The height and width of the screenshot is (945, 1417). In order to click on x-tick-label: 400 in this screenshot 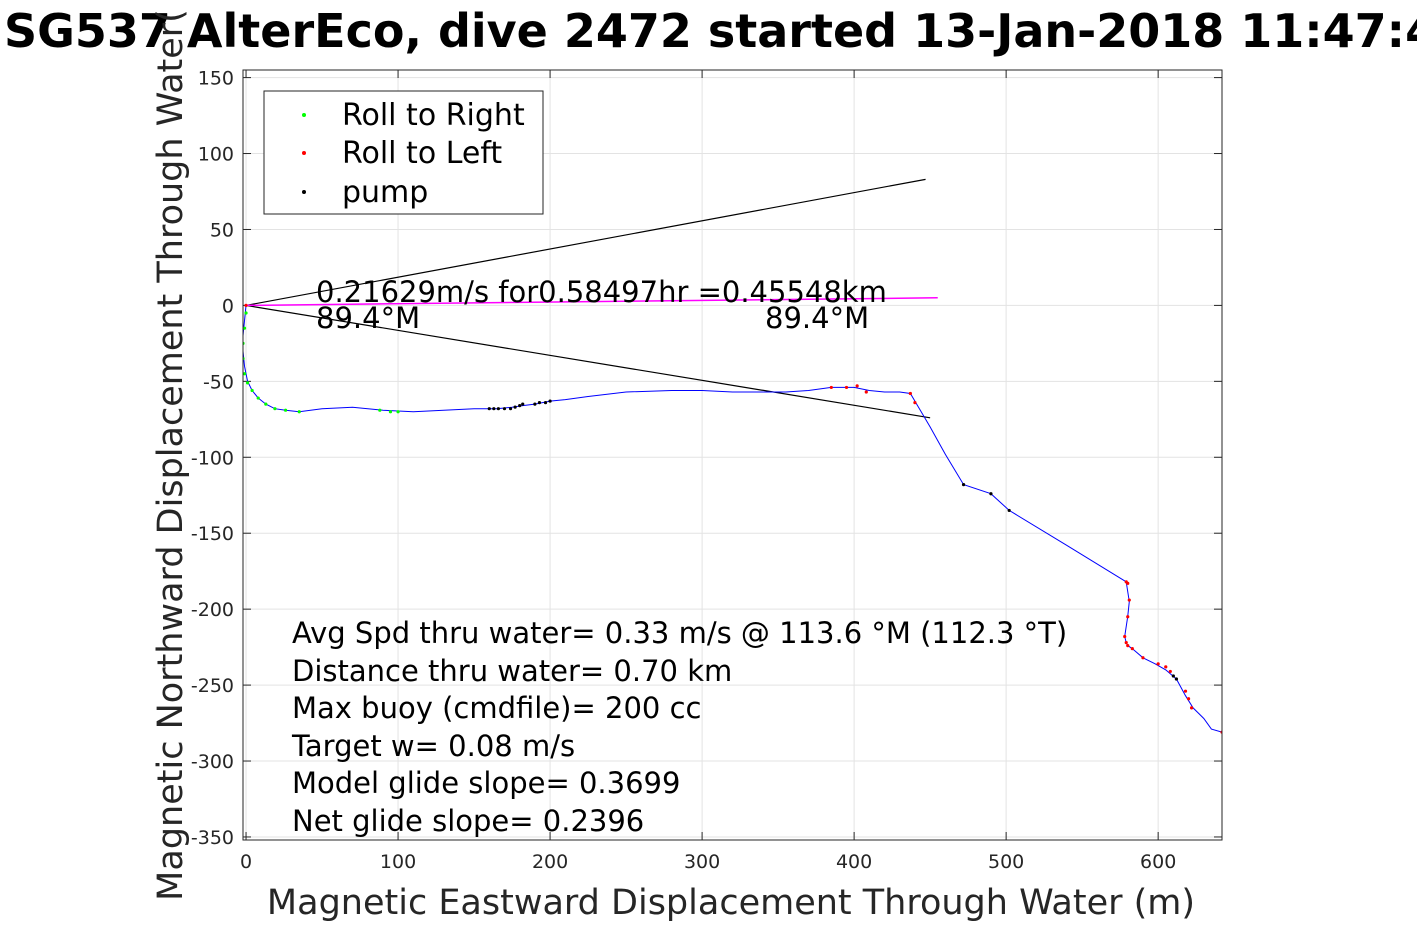, I will do `click(854, 862)`.